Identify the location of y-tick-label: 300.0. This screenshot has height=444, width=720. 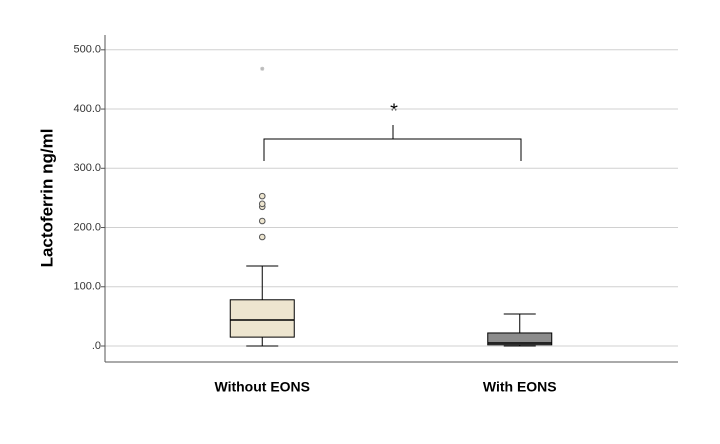
(87, 168).